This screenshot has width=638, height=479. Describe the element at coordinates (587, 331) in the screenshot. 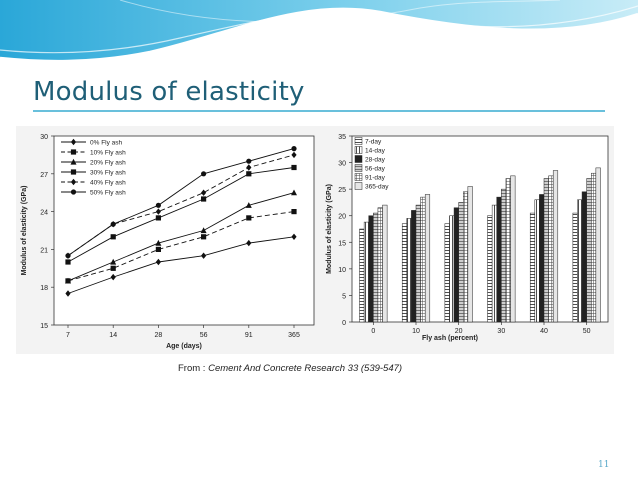

I see `x-tick-label: 50` at that location.